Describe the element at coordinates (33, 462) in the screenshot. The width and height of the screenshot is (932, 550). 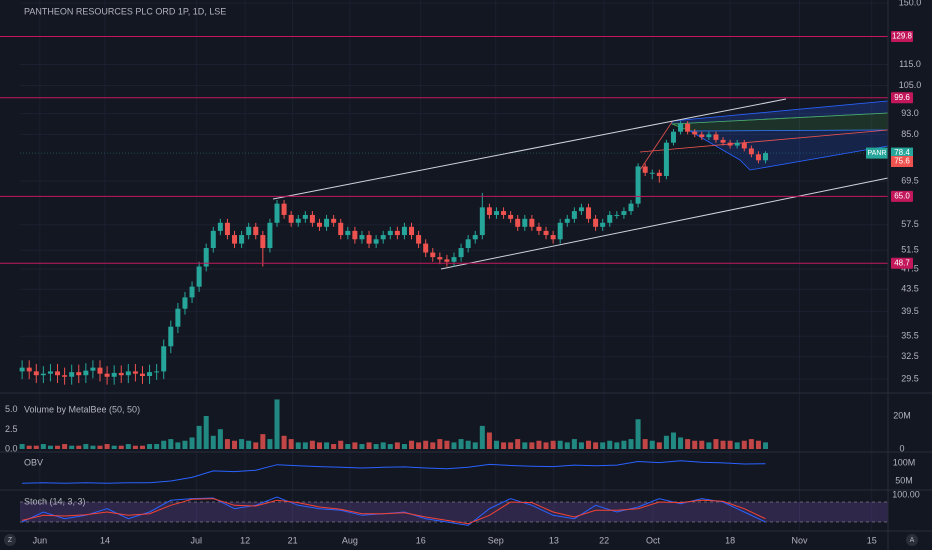
I see `pane-title: OBV` at that location.